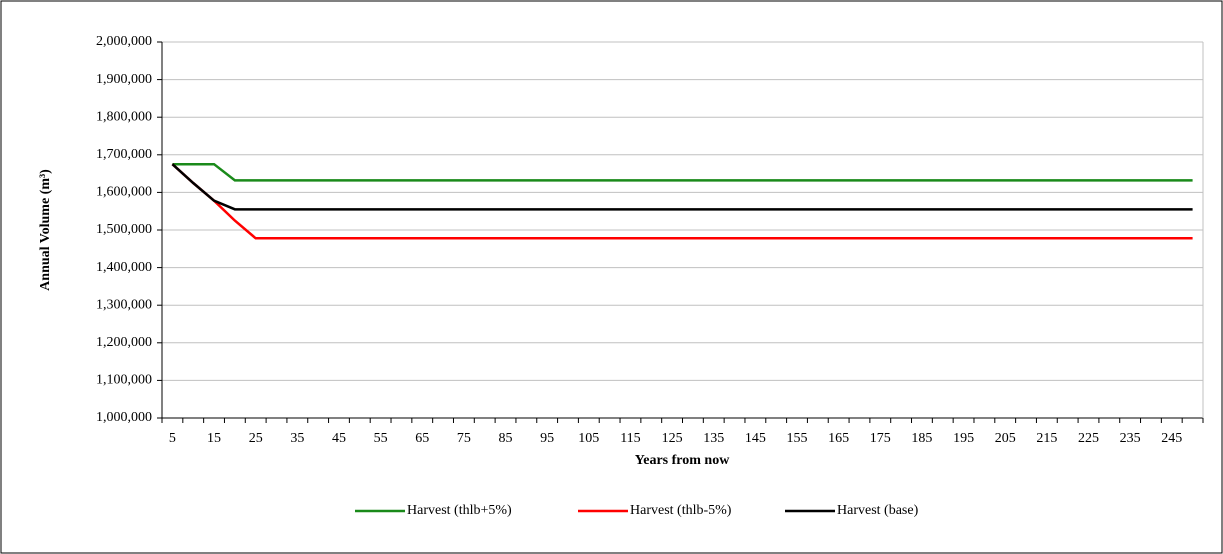  I want to click on x-tick-label: 85, so click(506, 438).